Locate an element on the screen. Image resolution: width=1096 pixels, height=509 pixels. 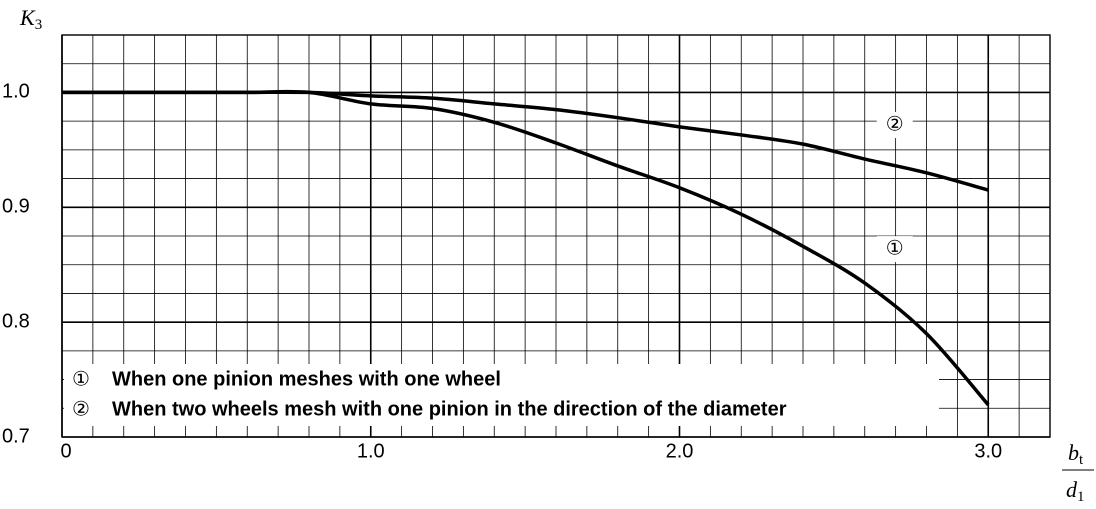
y-tick-label: 0.9 is located at coordinates (16, 207).